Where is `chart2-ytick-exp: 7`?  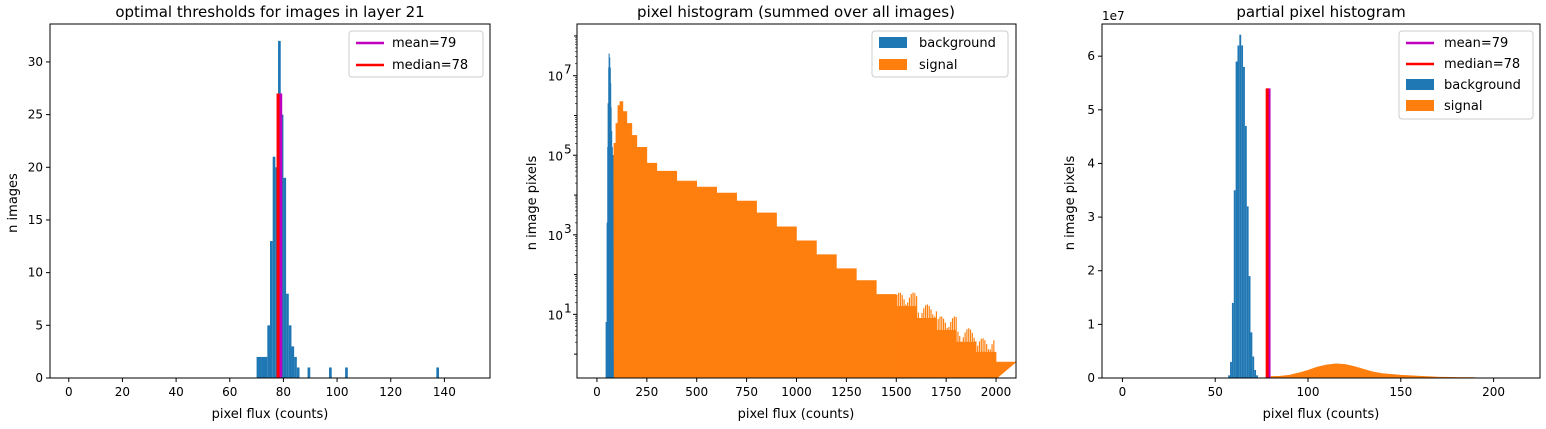 chart2-ytick-exp: 7 is located at coordinates (568, 70).